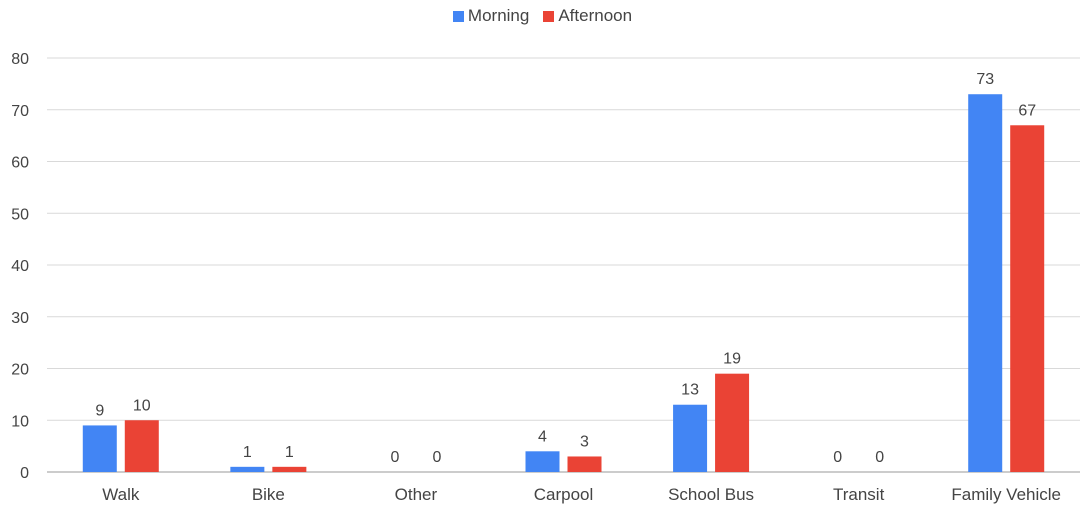 This screenshot has height=512, width=1085. What do you see at coordinates (542, 436) in the screenshot?
I see `data-label: 4` at bounding box center [542, 436].